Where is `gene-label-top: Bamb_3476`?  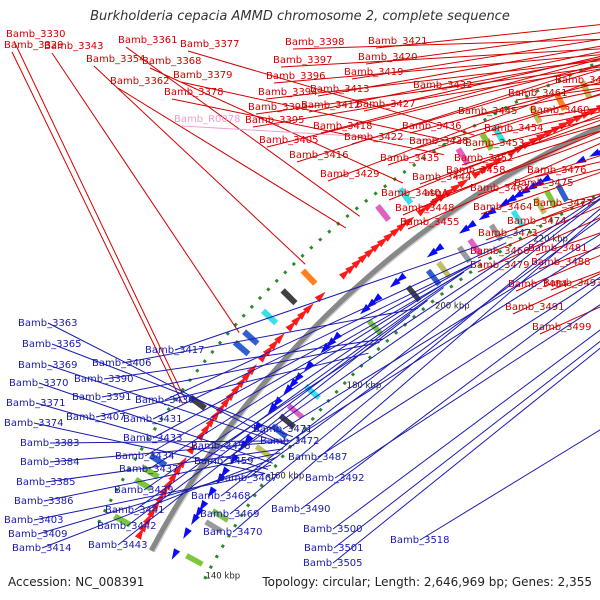
gene-label-top: Bamb_3476 is located at coordinates (557, 170).